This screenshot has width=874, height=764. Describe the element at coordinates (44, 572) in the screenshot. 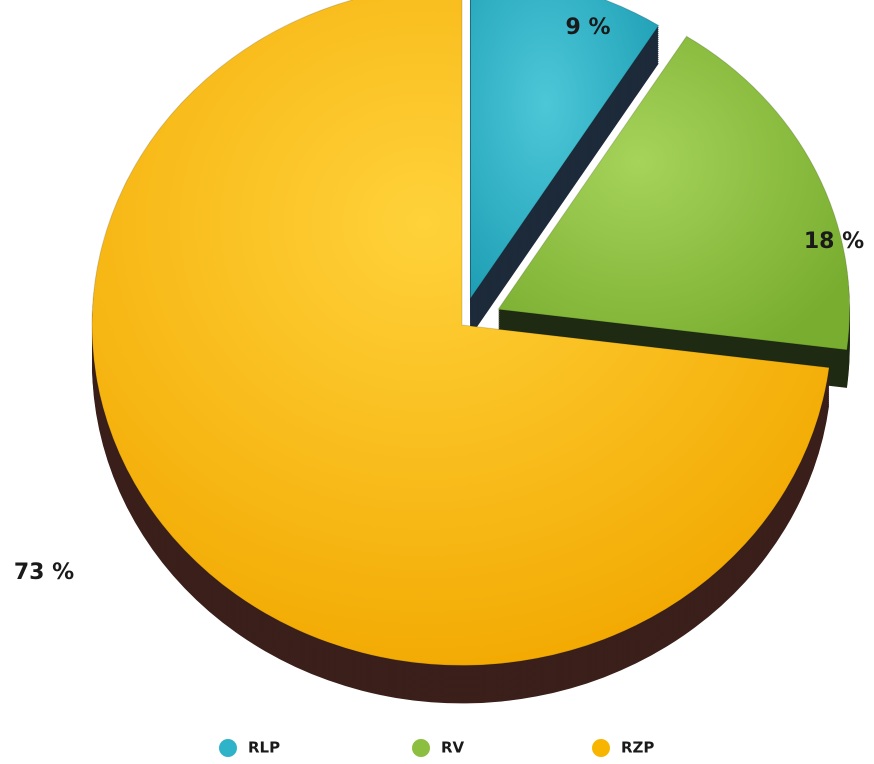

I see `data-label-rzp: 73 %` at that location.